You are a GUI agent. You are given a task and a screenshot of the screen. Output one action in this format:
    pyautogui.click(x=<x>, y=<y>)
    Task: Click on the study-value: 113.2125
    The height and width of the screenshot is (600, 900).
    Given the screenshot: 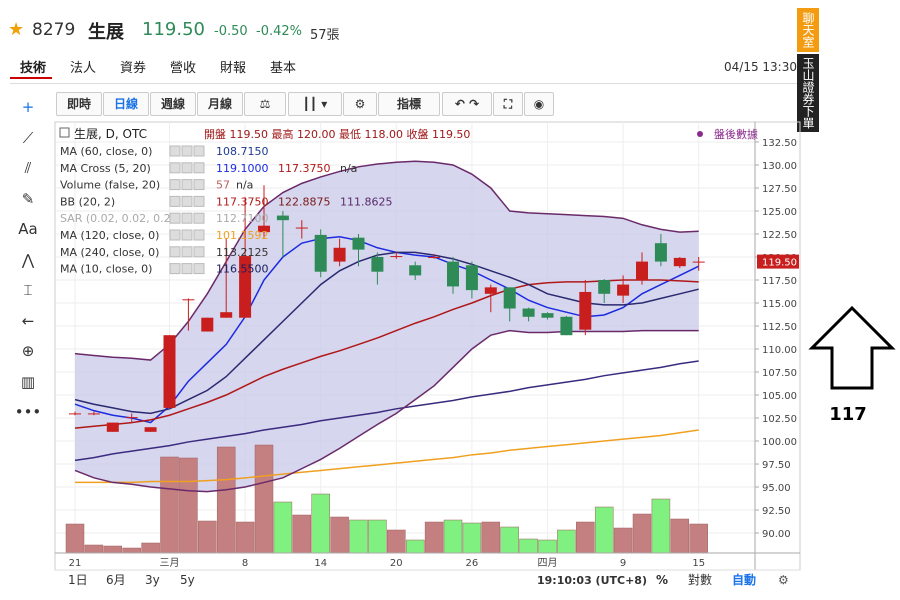 What is the action you would take?
    pyautogui.click(x=242, y=252)
    